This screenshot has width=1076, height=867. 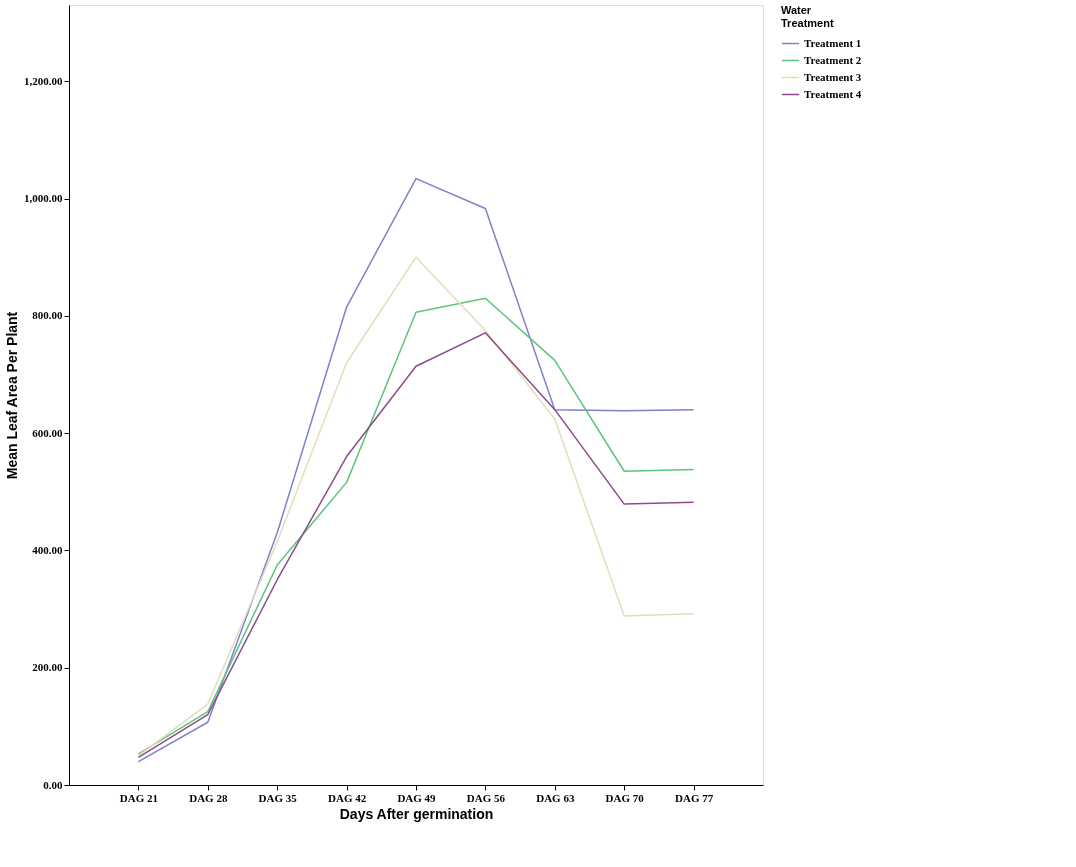 I want to click on x-tick-label: DAG 49, so click(x=417, y=797).